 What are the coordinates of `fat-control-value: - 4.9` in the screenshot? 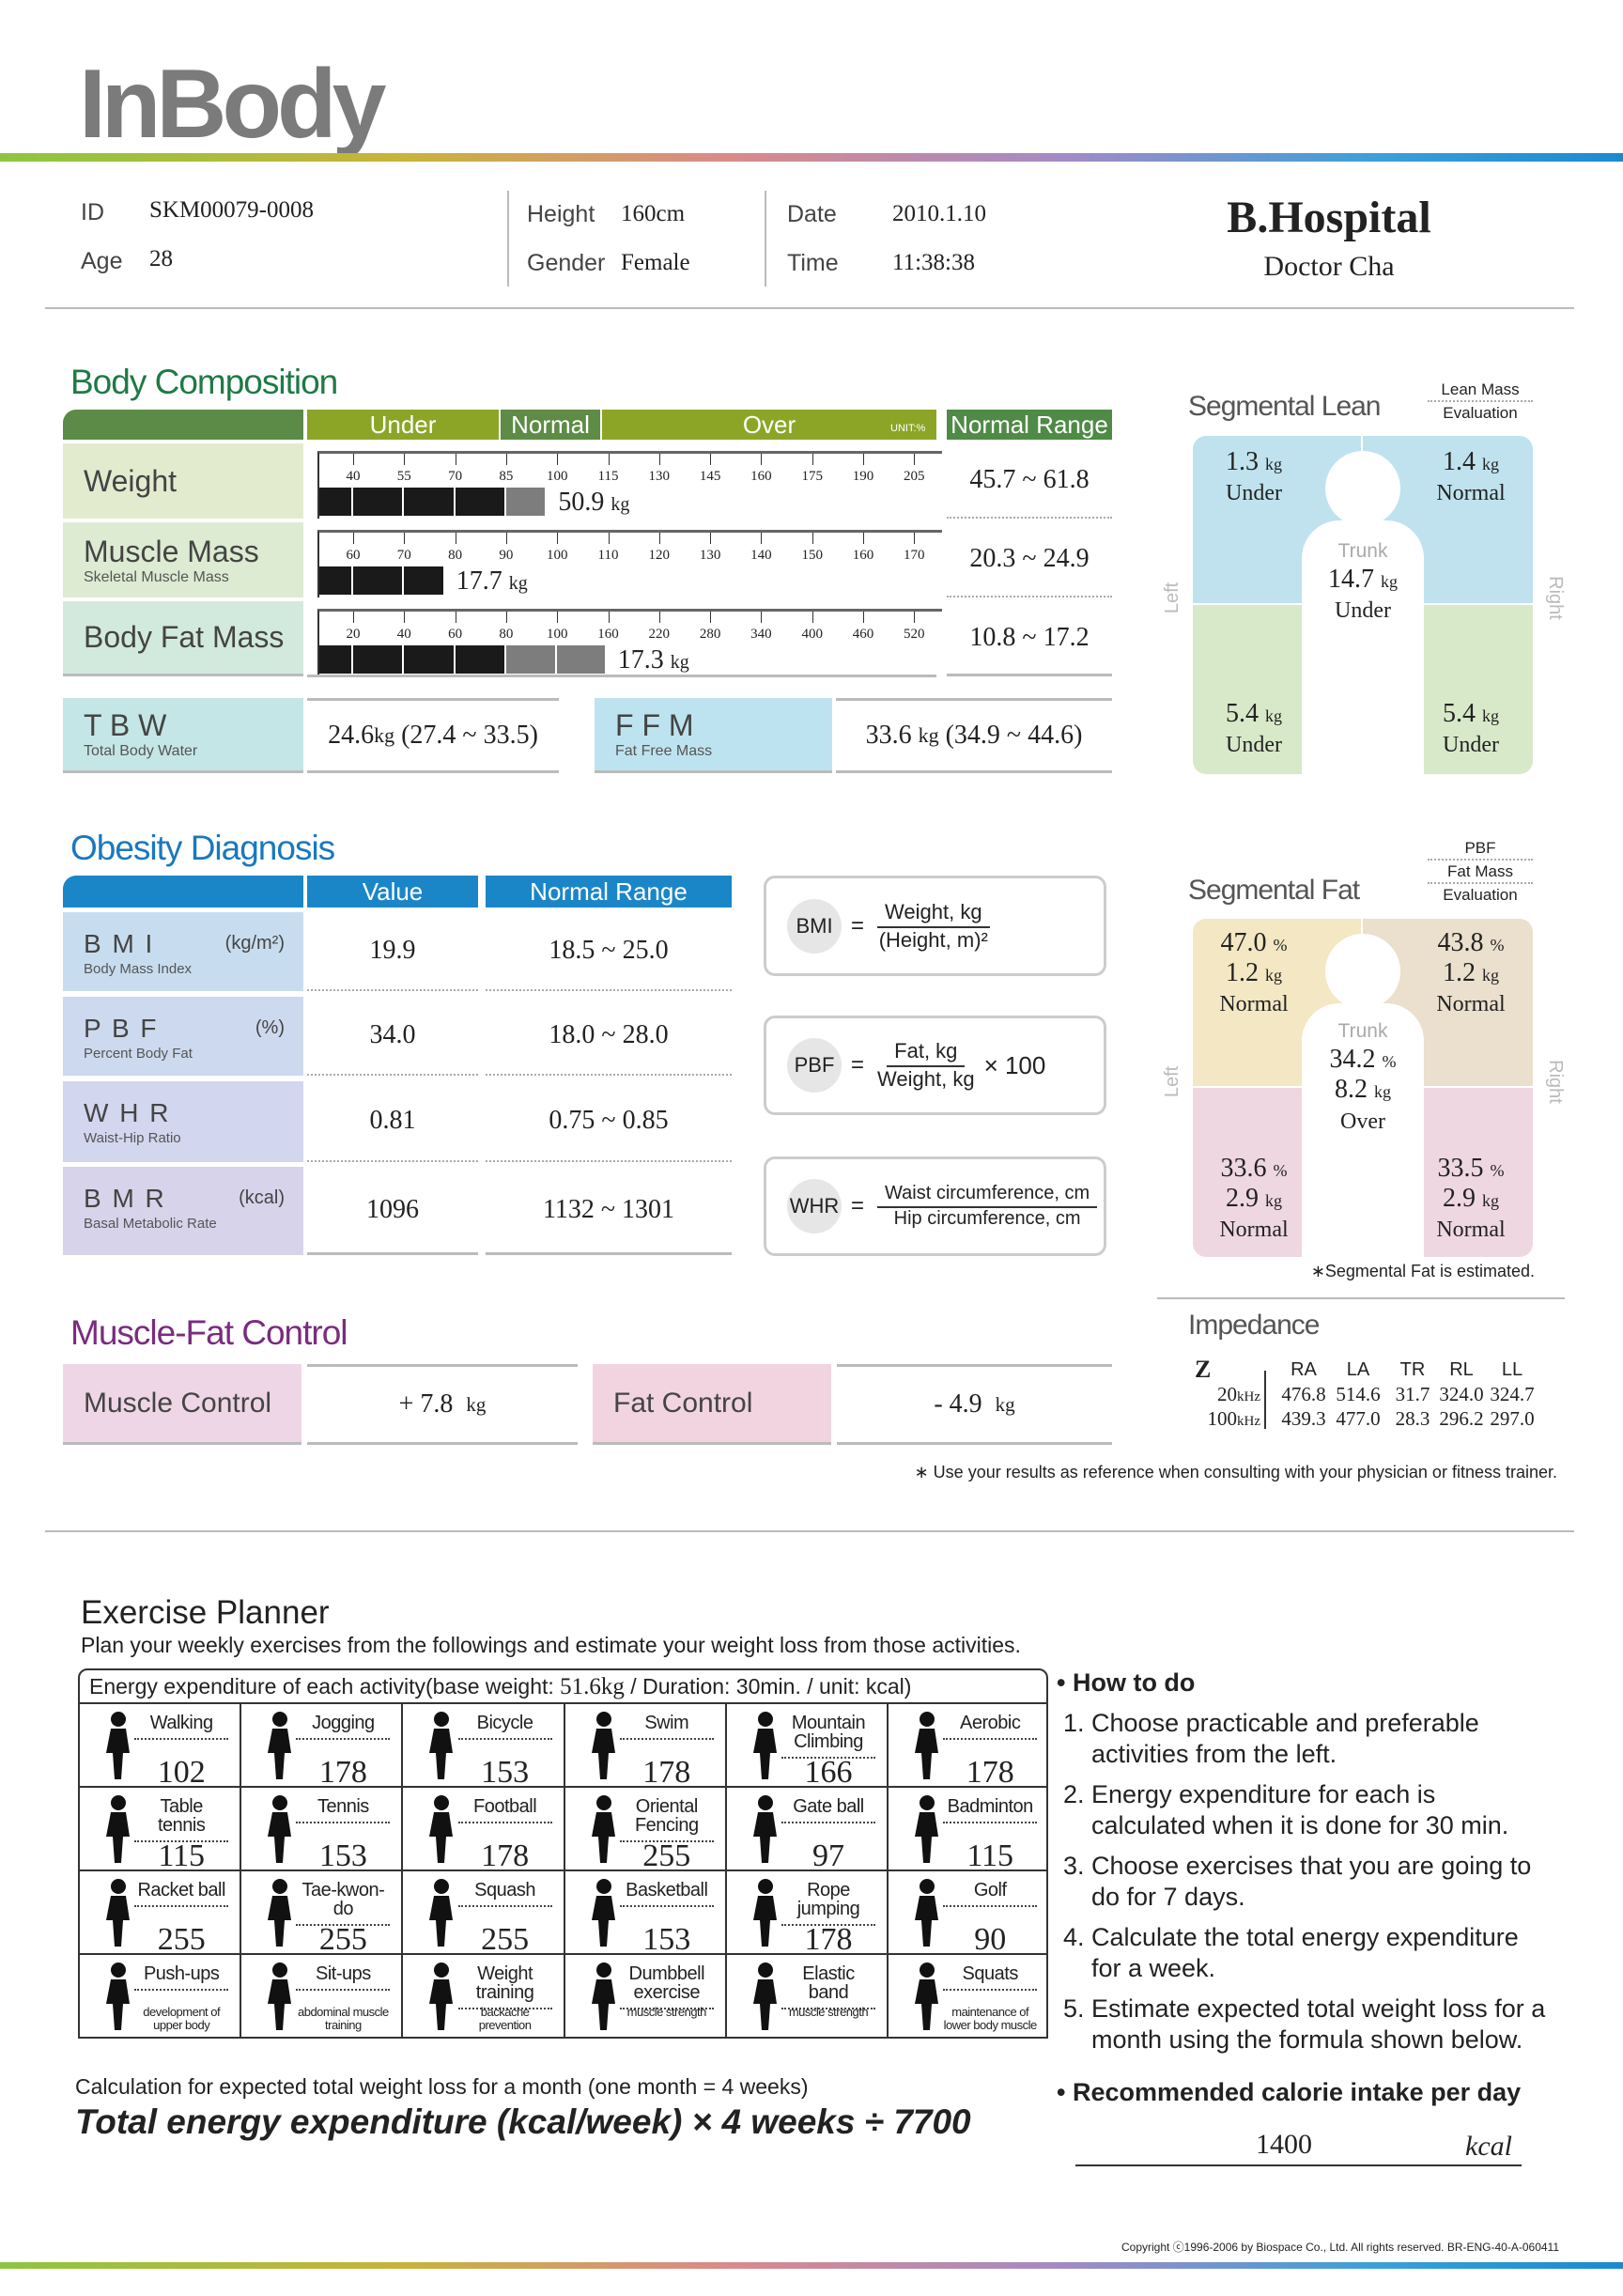 It's located at (958, 1404).